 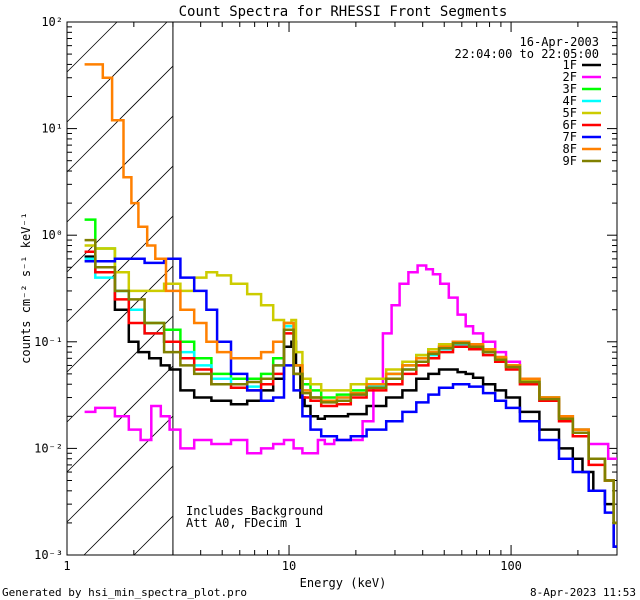 What do you see at coordinates (26, 288) in the screenshot?
I see `y-axis-label: counts cm⁻² s⁻¹ keV⁻¹` at bounding box center [26, 288].